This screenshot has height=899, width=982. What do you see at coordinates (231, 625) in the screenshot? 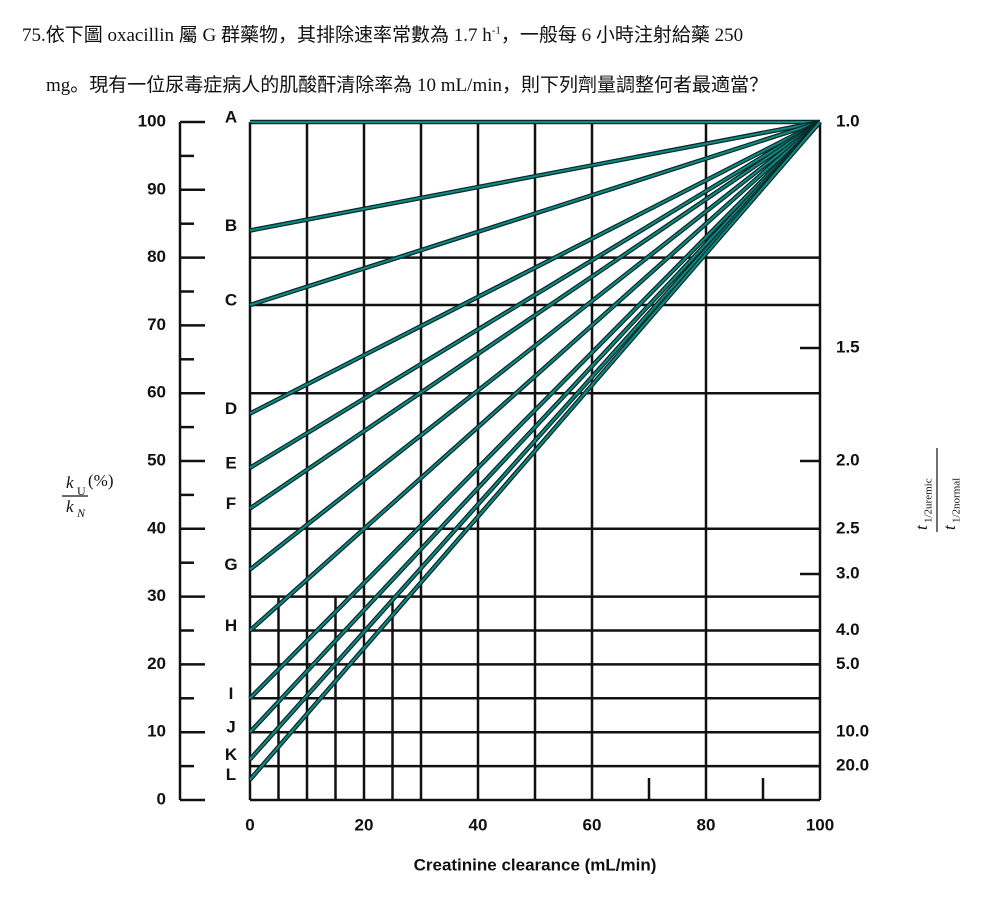
I see `series-label: H` at bounding box center [231, 625].